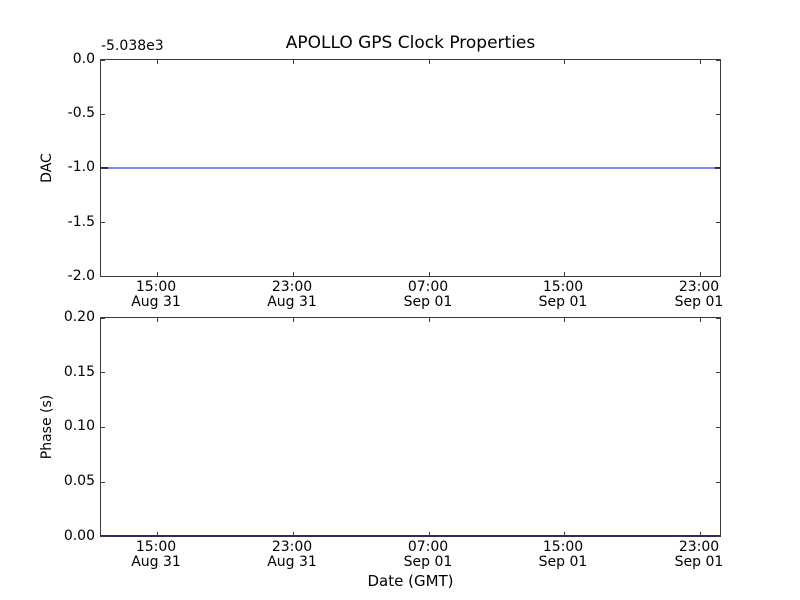 This screenshot has width=800, height=600. I want to click on top-xtick-label: 15:00 Sep 01, so click(563, 295).